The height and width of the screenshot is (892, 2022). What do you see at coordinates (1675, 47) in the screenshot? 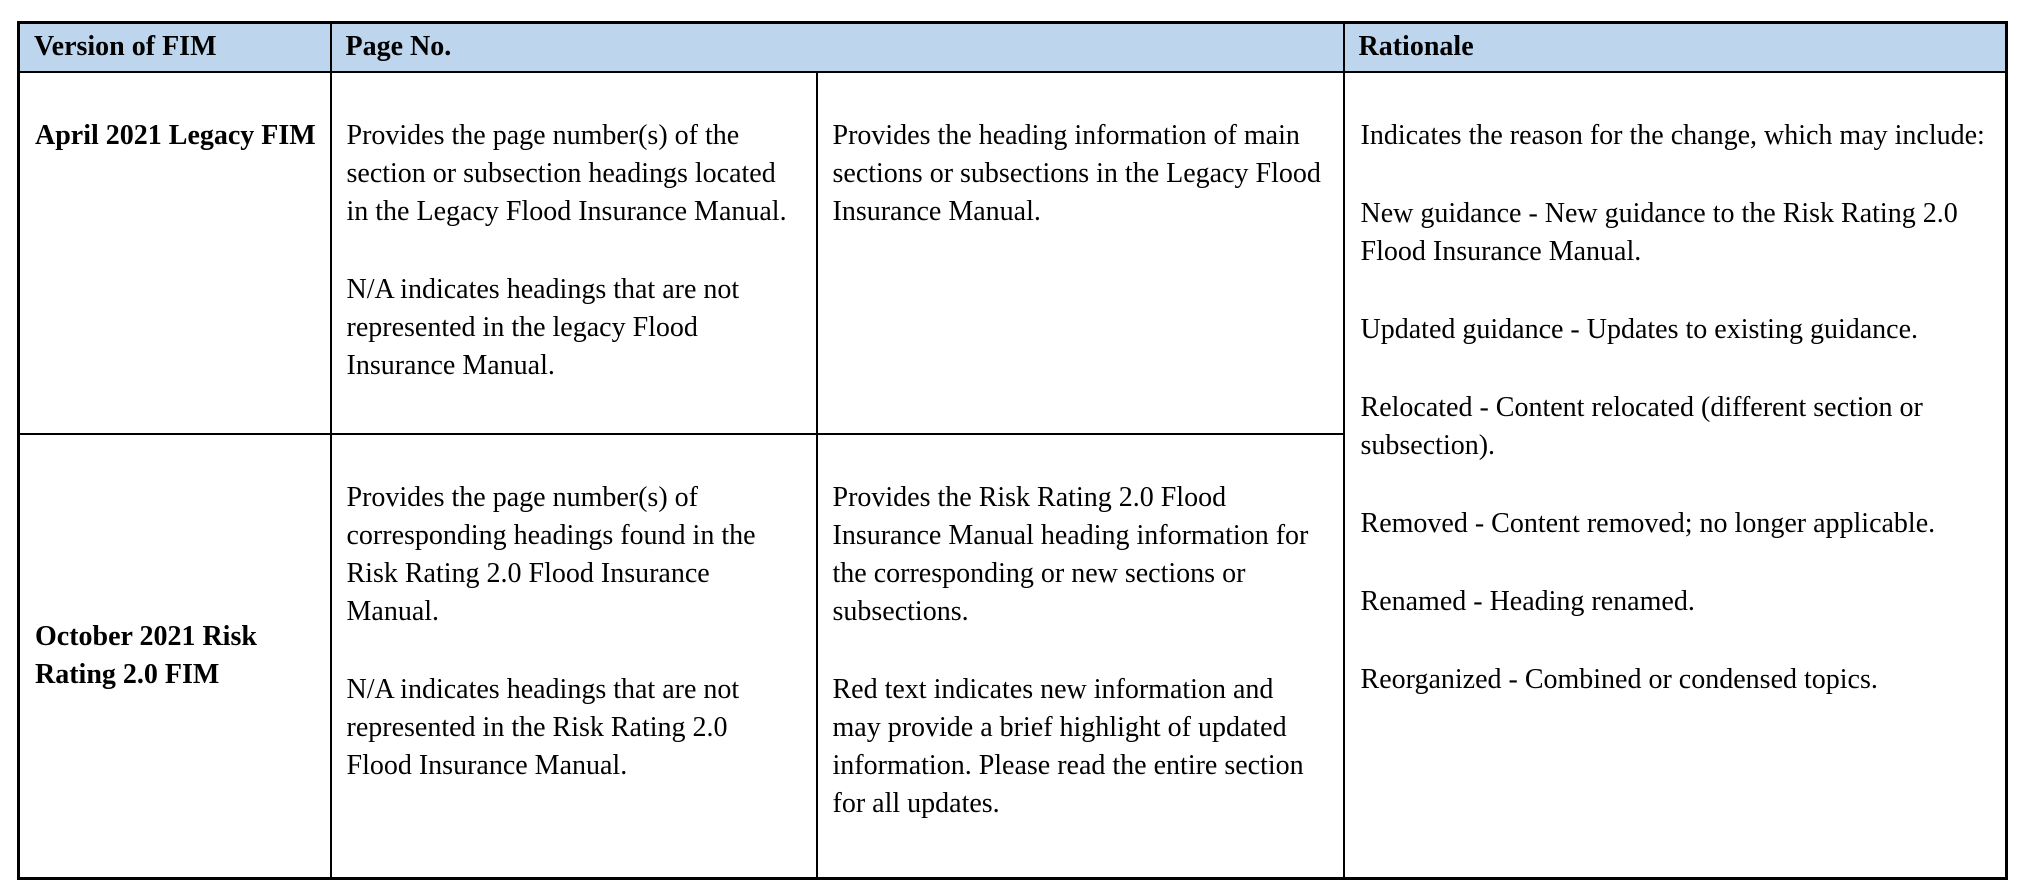
I see `header-rationale: Rationale` at bounding box center [1675, 47].